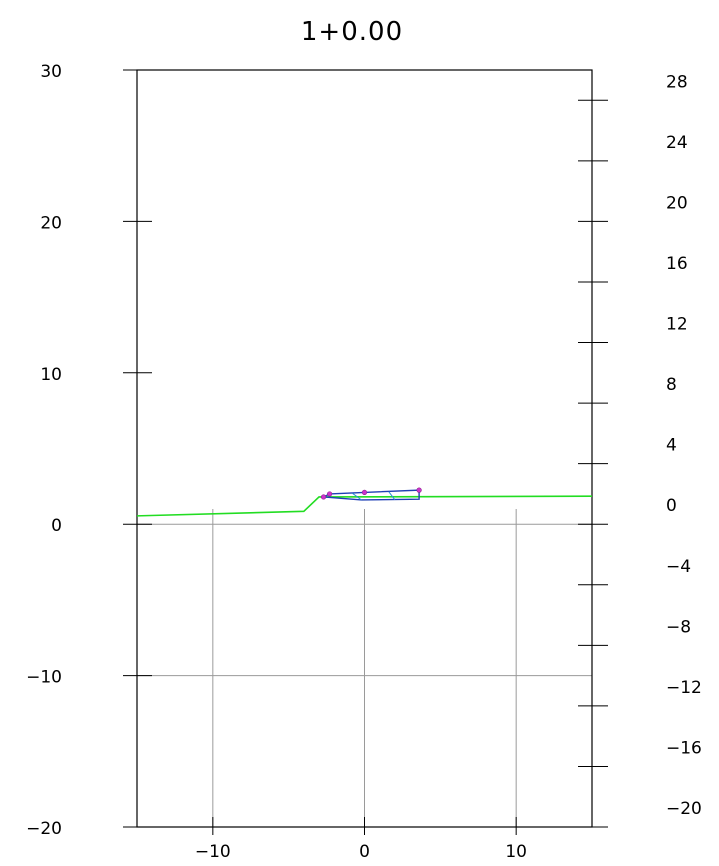  What do you see at coordinates (684, 748) in the screenshot?
I see `right-tick-label: −16` at bounding box center [684, 748].